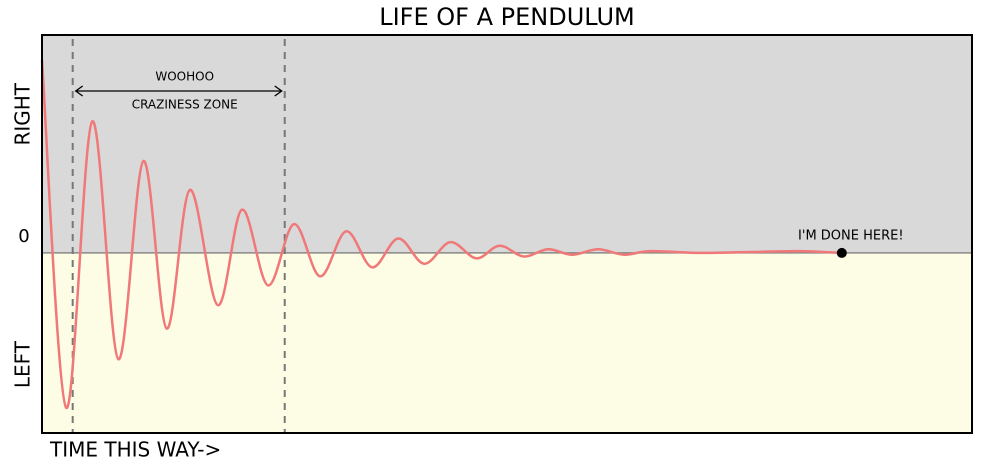  What do you see at coordinates (178, 91) in the screenshot?
I see `span-arrow` at bounding box center [178, 91].